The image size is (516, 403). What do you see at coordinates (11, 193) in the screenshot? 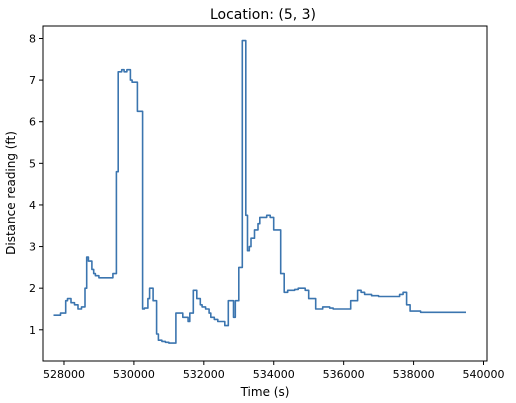
I see `y-axis-label: Distance reading (ft)` at bounding box center [11, 193].